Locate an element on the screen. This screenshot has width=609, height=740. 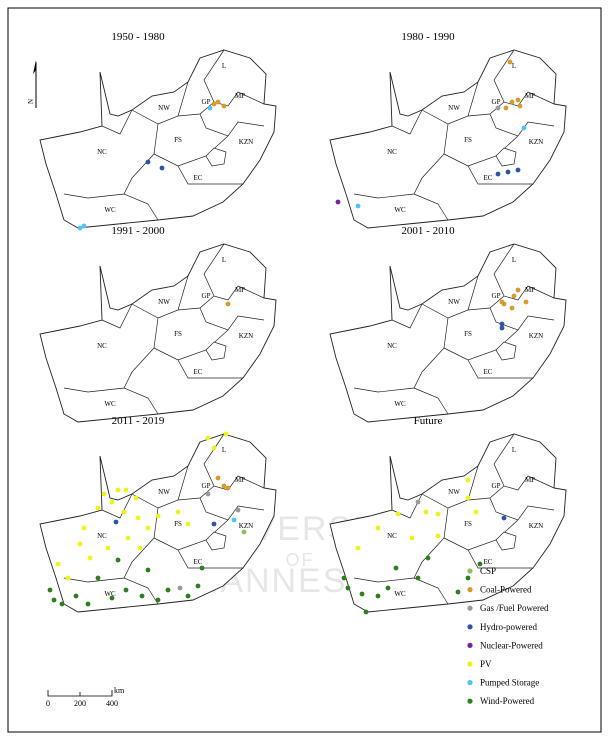
map-panel: 1991 - 2000 L MP GP NW NC FS KZN EC WC is located at coordinates (158, 324).